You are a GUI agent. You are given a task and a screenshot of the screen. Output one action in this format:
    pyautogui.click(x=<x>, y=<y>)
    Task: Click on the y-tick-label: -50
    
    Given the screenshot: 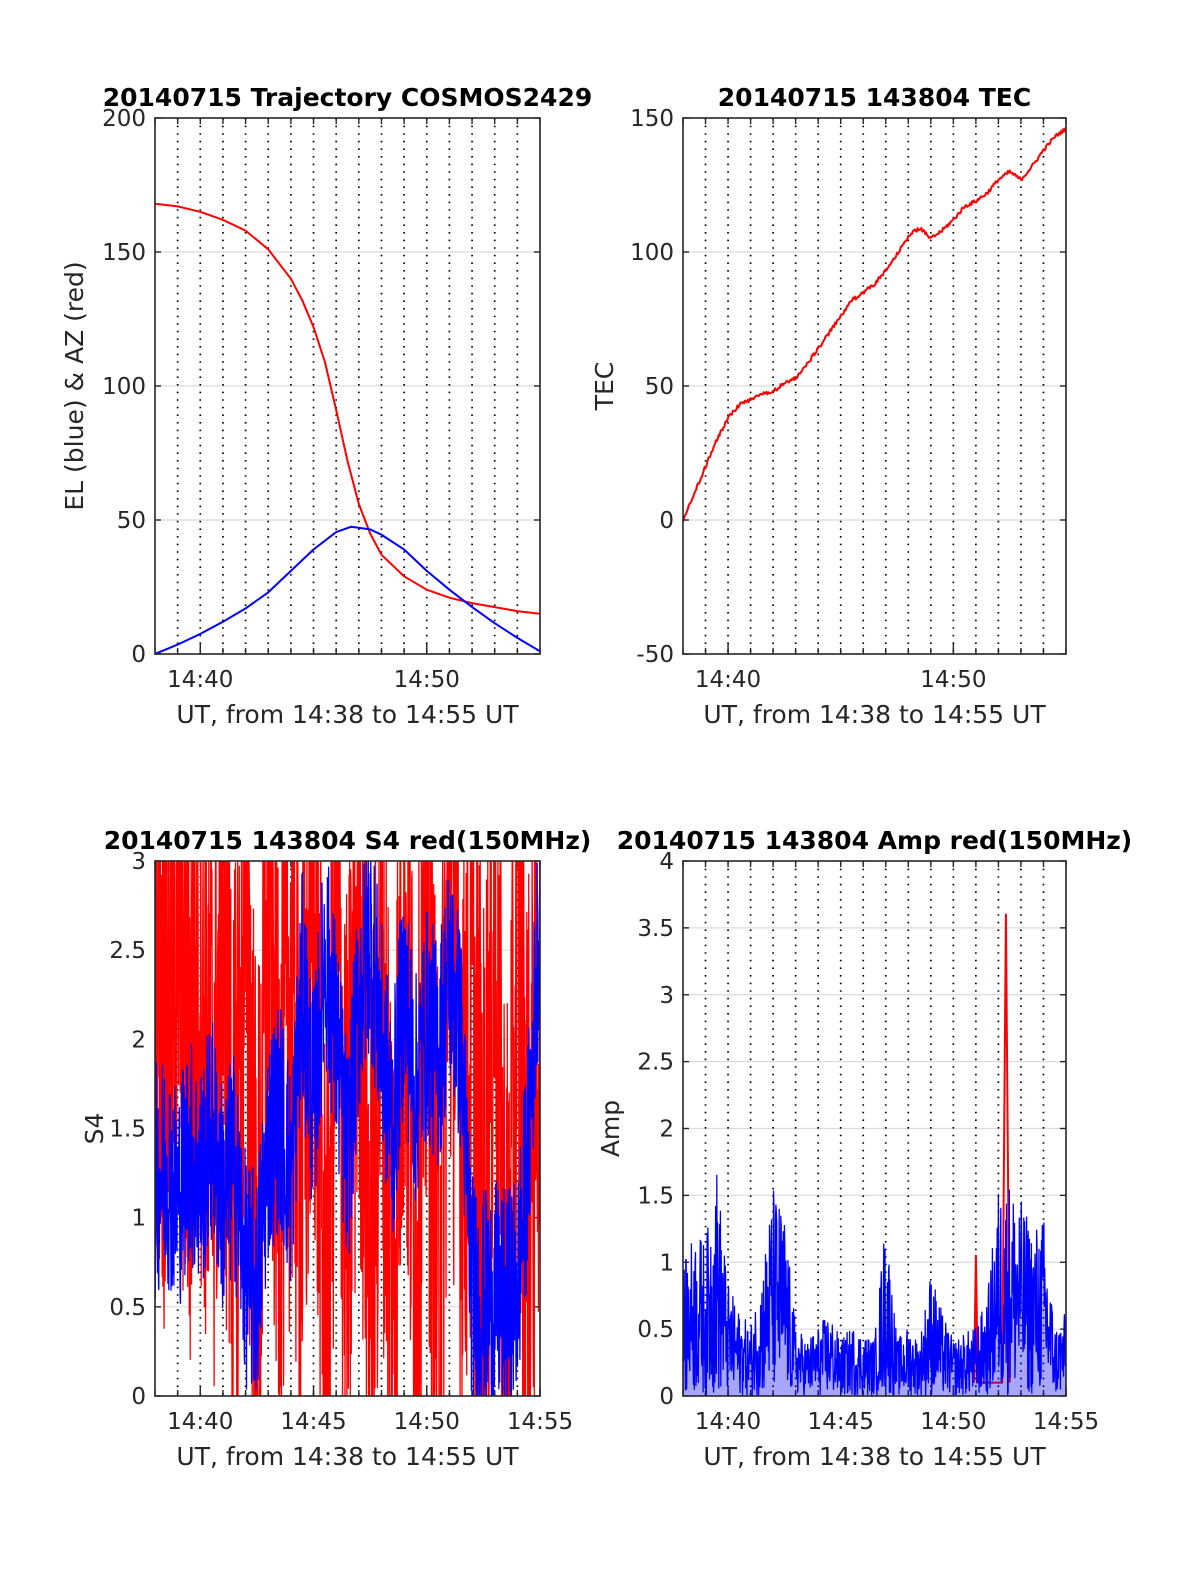 What is the action you would take?
    pyautogui.click(x=655, y=655)
    